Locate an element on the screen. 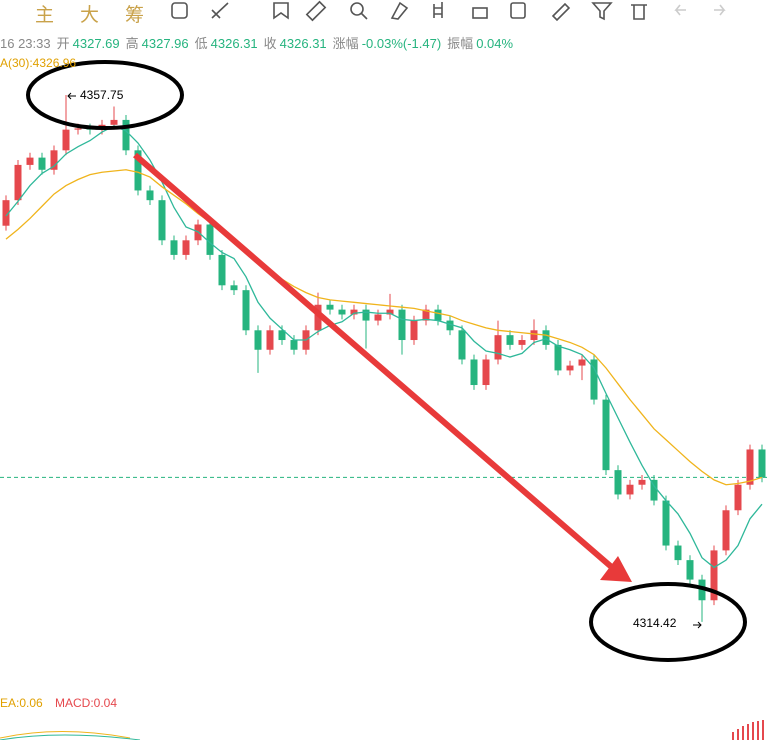  info-value: 0.04% is located at coordinates (495, 43).